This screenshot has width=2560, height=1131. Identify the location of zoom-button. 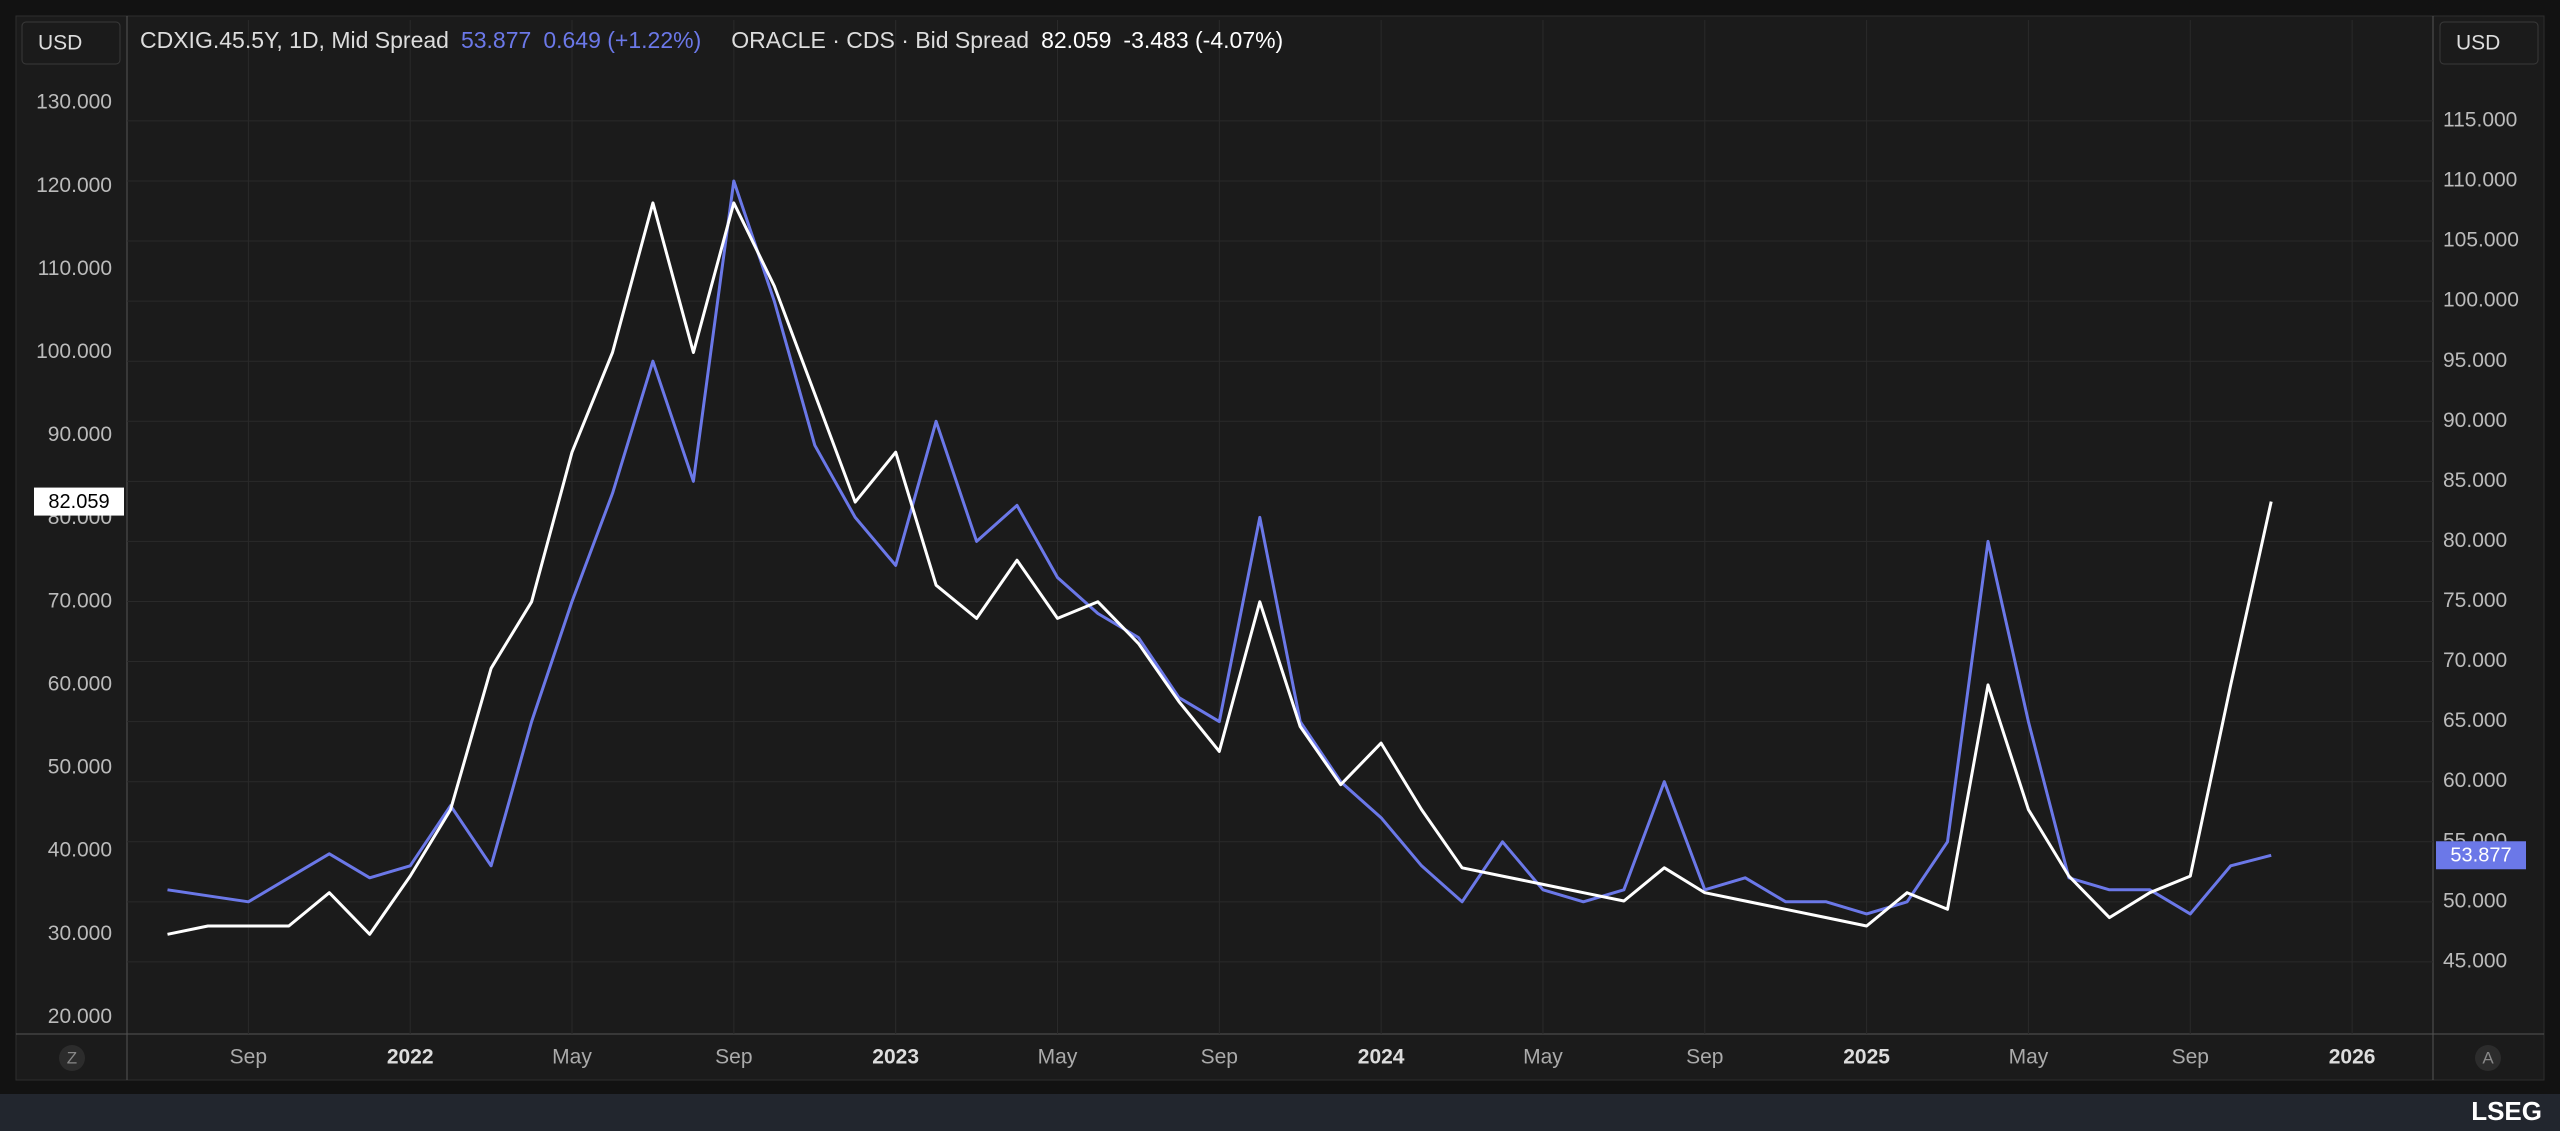
(72, 1058).